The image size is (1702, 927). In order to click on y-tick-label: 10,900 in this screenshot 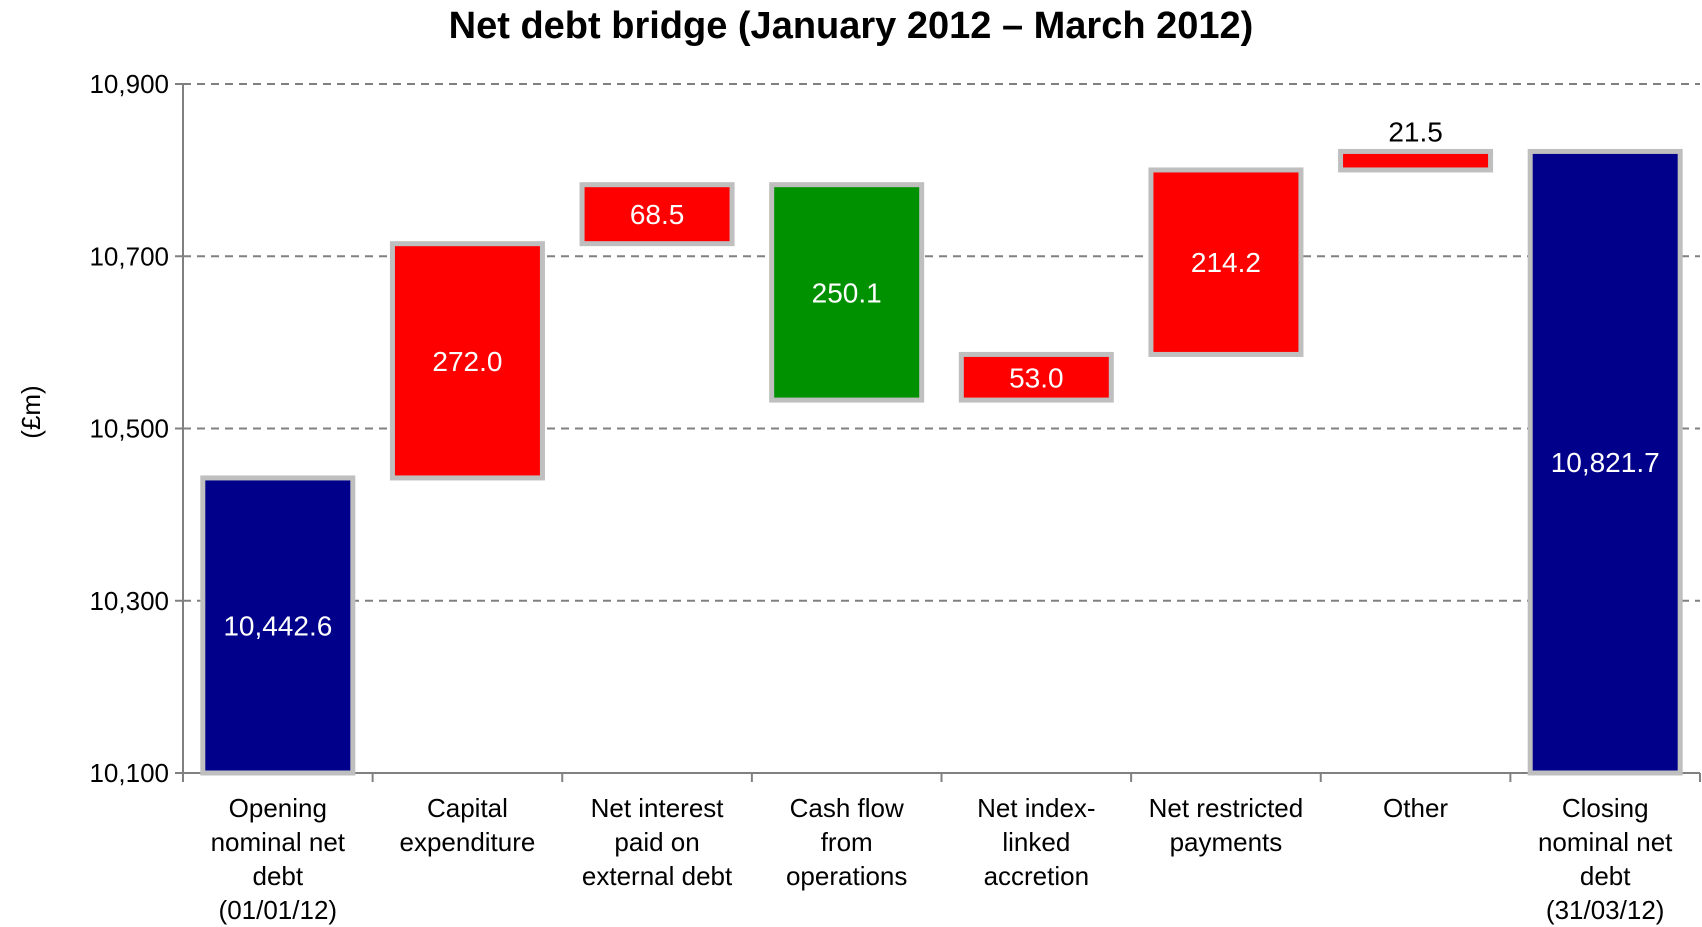, I will do `click(129, 84)`.